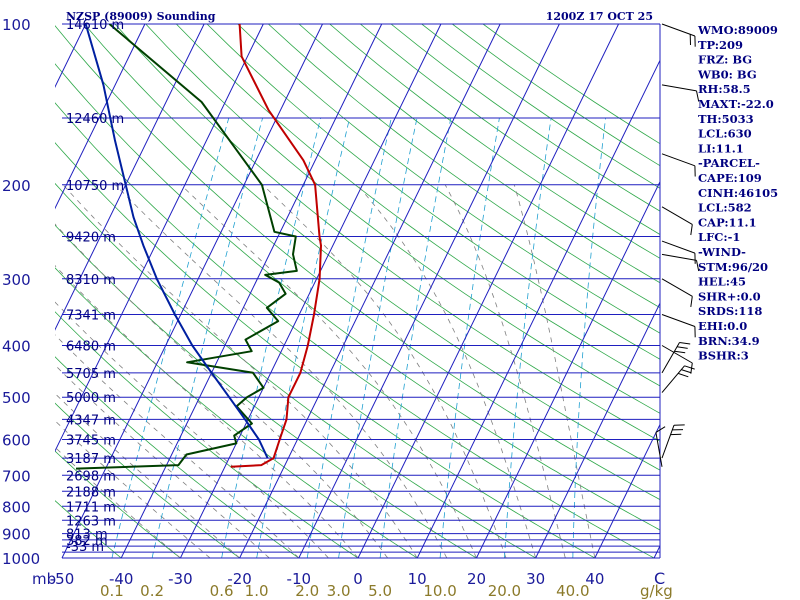 Image resolution: width=800 pixels, height=600 pixels. What do you see at coordinates (720, 45) in the screenshot?
I see `stat-line: TP:209` at bounding box center [720, 45].